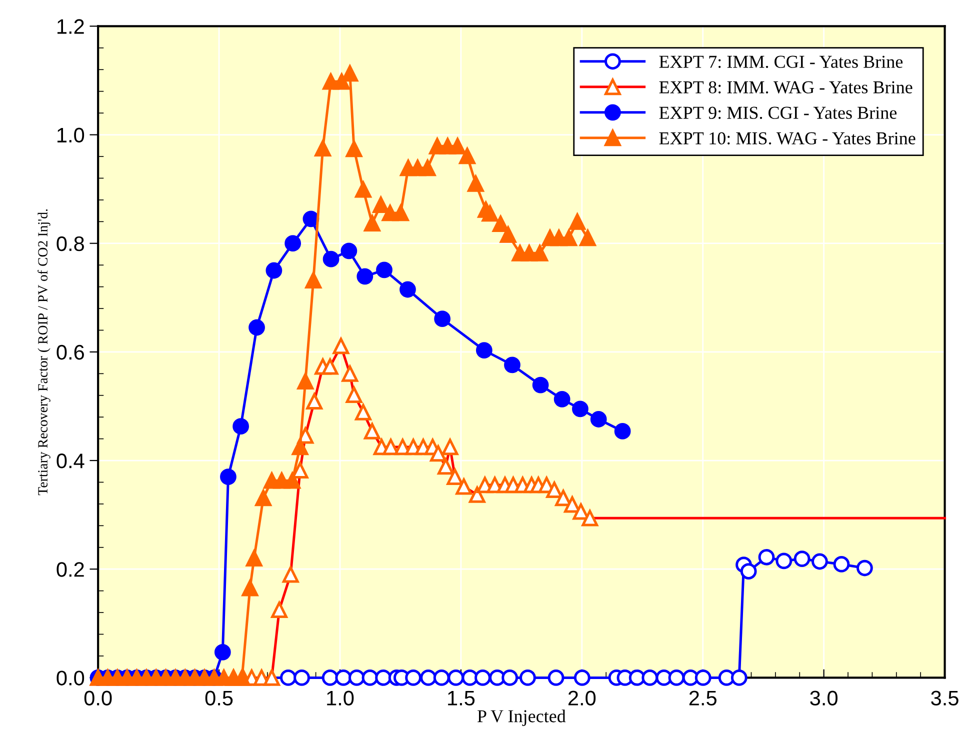  What do you see at coordinates (71, 135) in the screenshot?
I see `y-tick-label: 1.0` at bounding box center [71, 135].